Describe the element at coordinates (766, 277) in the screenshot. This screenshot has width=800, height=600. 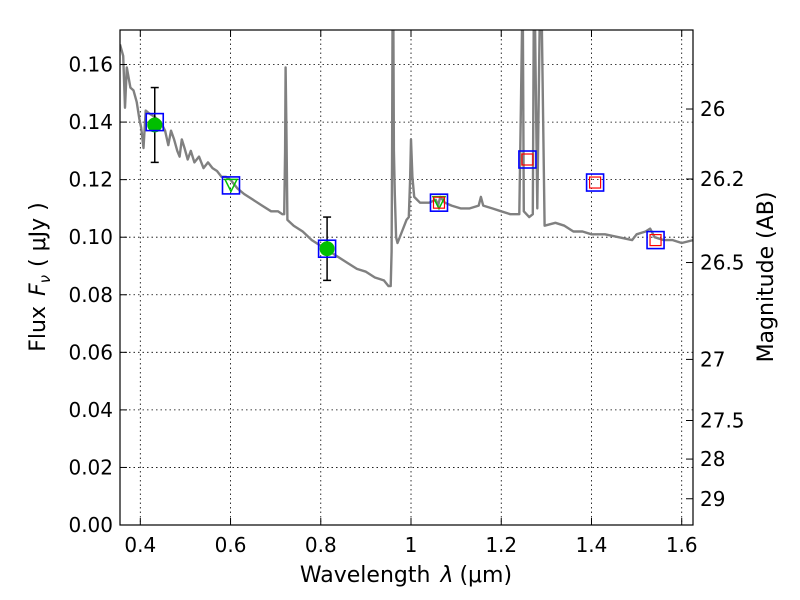
I see `y2-axis-label: Magnitude (AB)` at that location.